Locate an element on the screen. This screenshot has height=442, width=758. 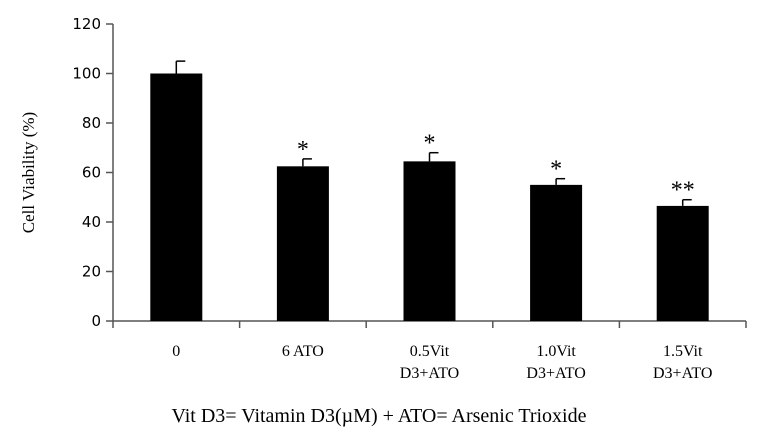
y-tick-label: 20 is located at coordinates (91, 272).